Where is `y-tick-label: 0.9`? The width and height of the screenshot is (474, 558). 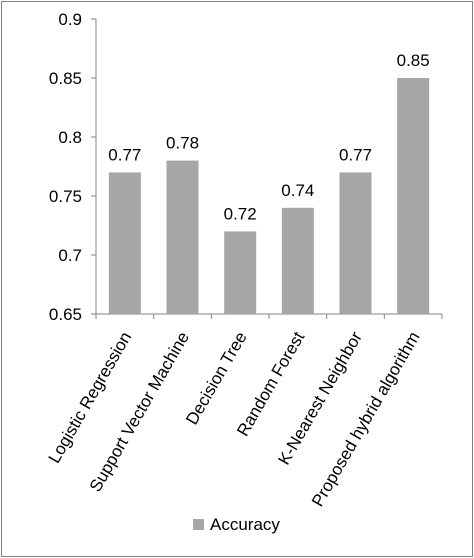
y-tick-label: 0.9 is located at coordinates (70, 19).